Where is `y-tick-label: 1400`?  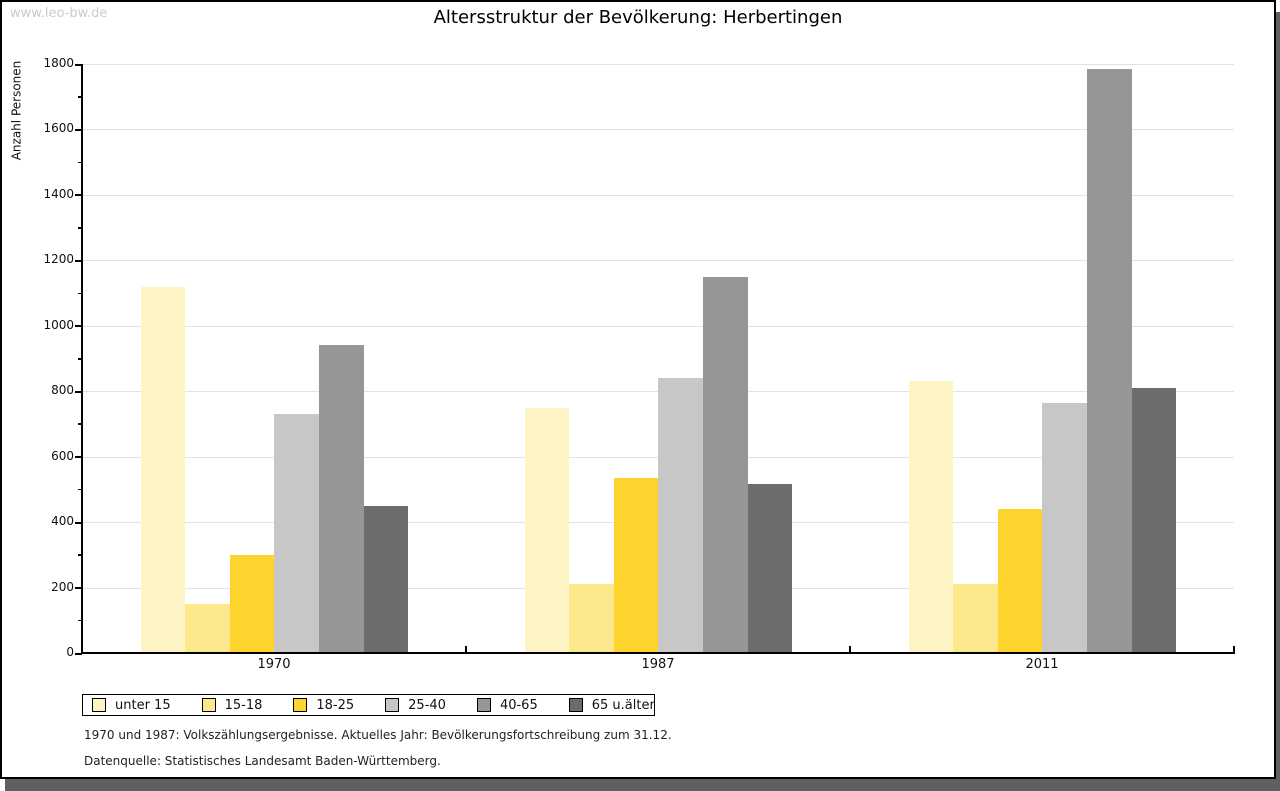 y-tick-label: 1400 is located at coordinates (58, 193).